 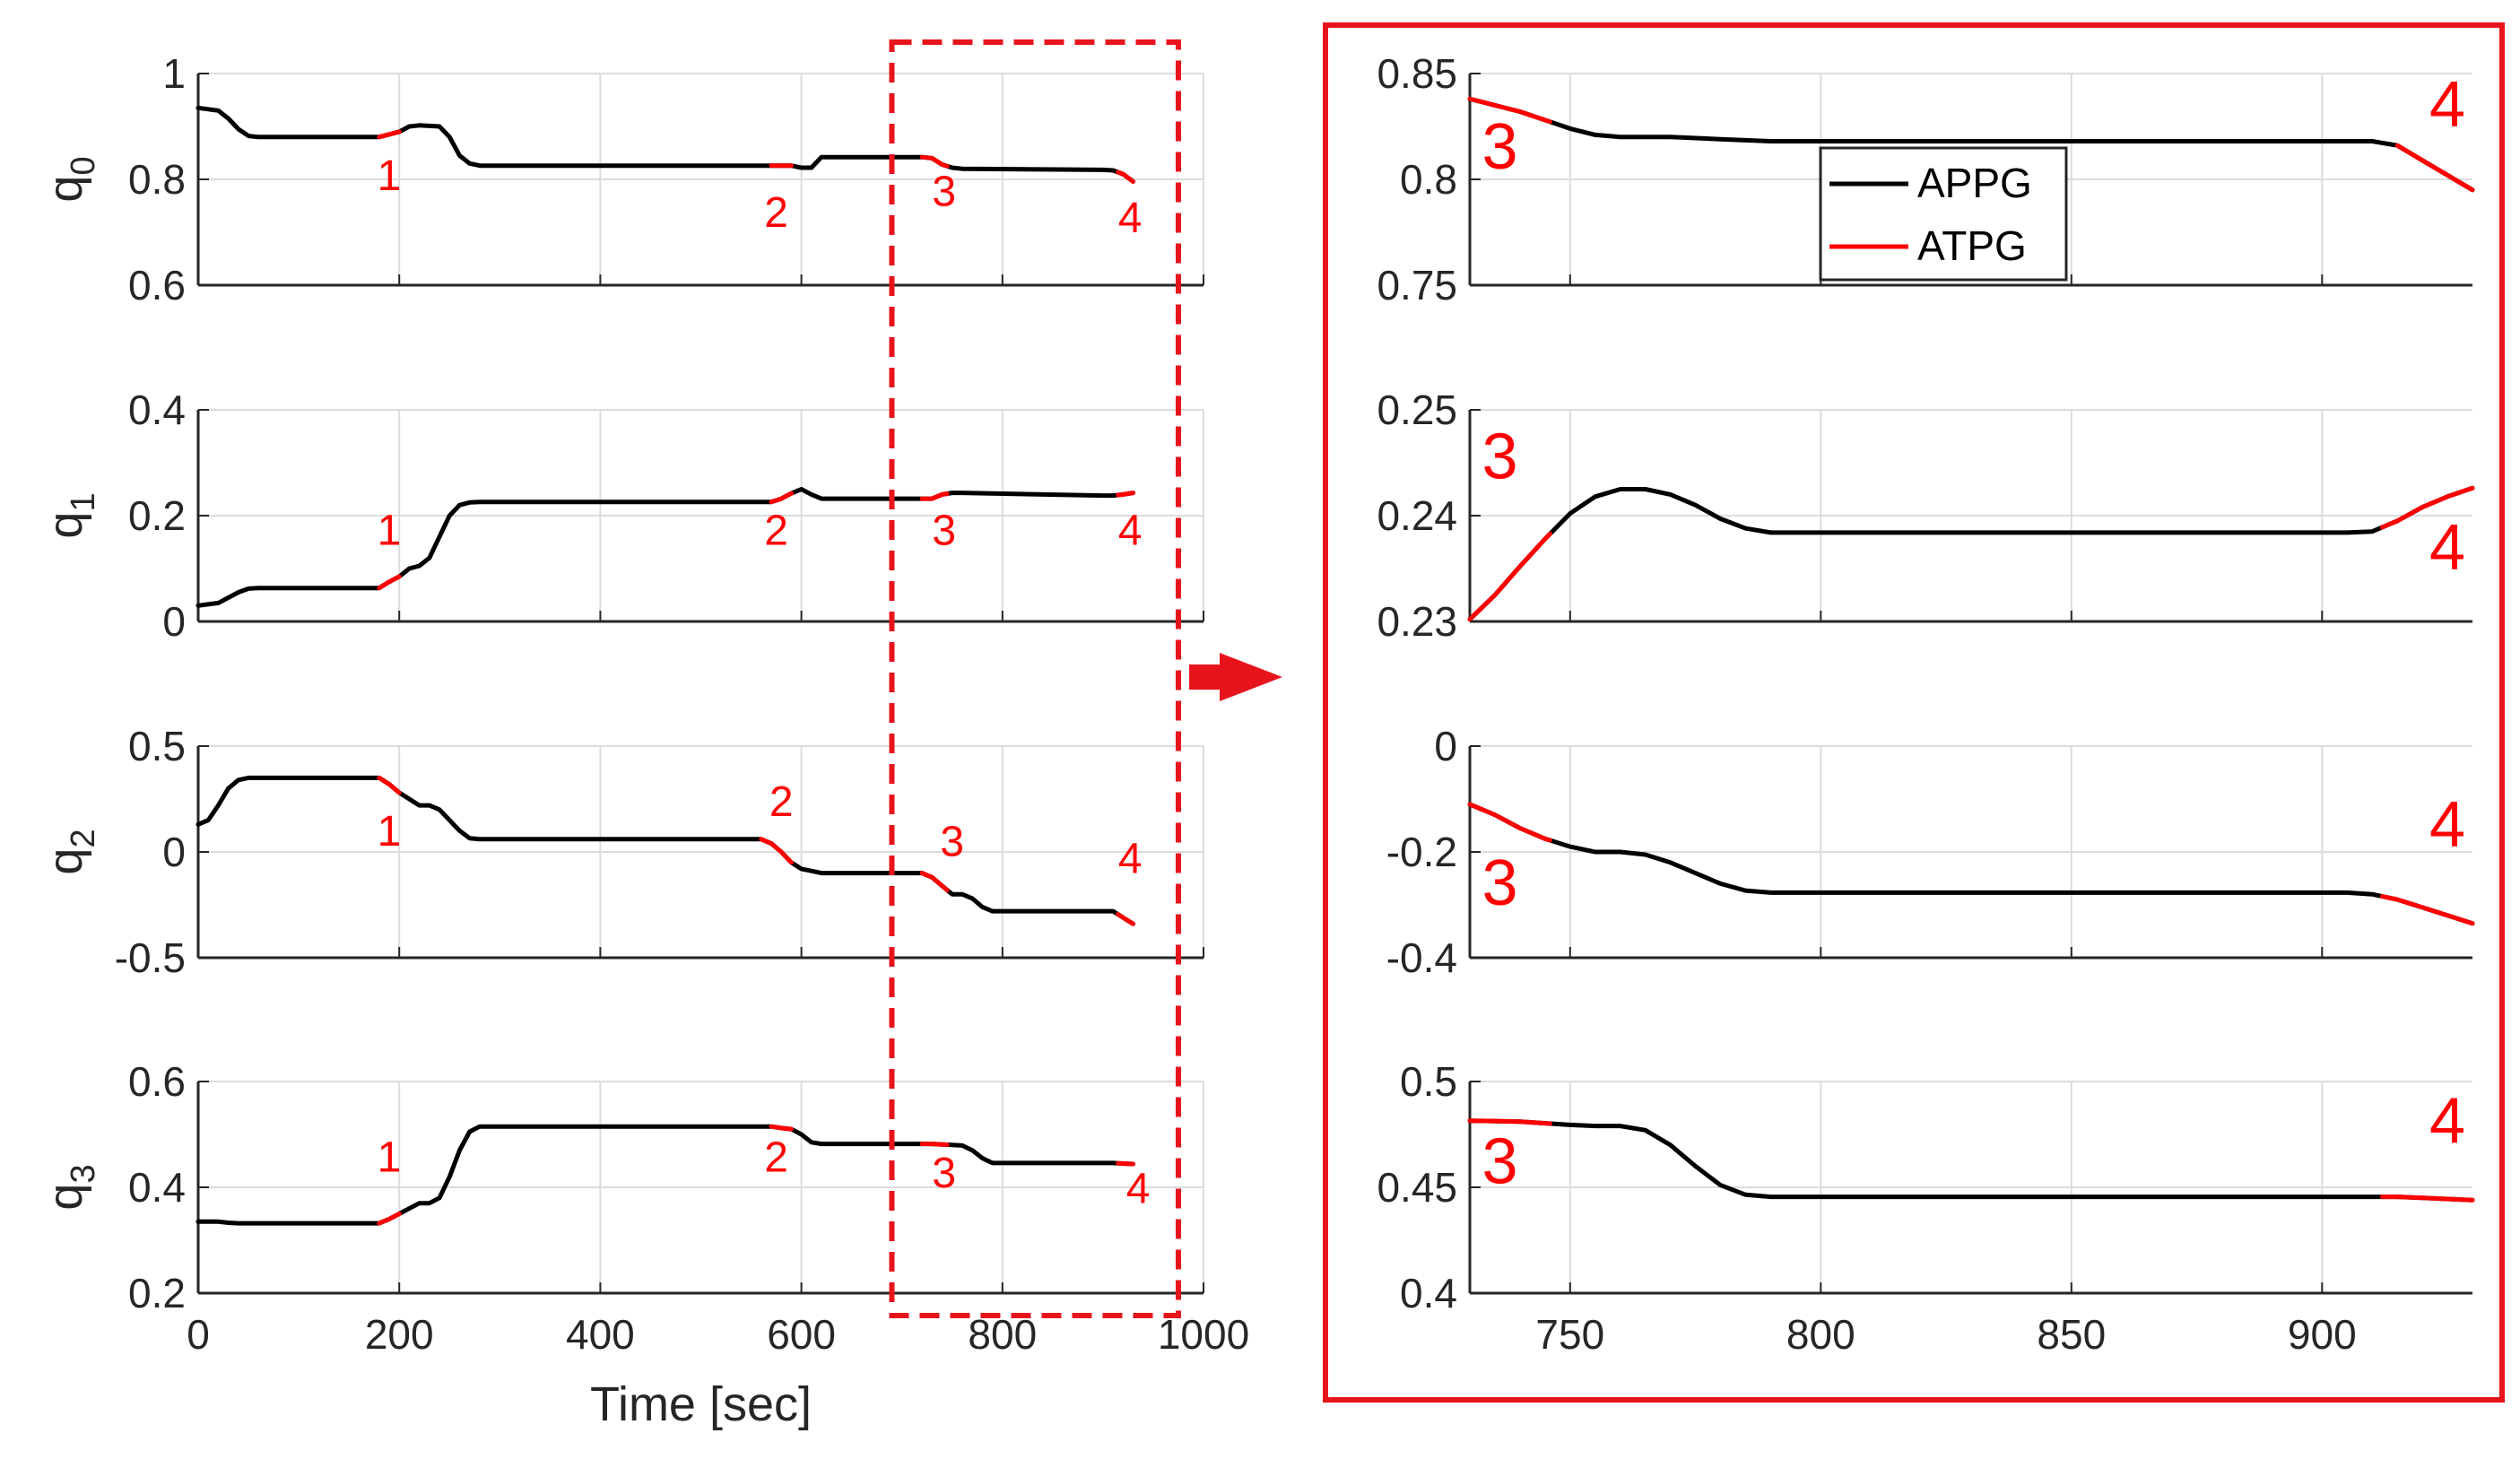 I want to click on y-tick-label: -0.5, so click(x=150, y=958).